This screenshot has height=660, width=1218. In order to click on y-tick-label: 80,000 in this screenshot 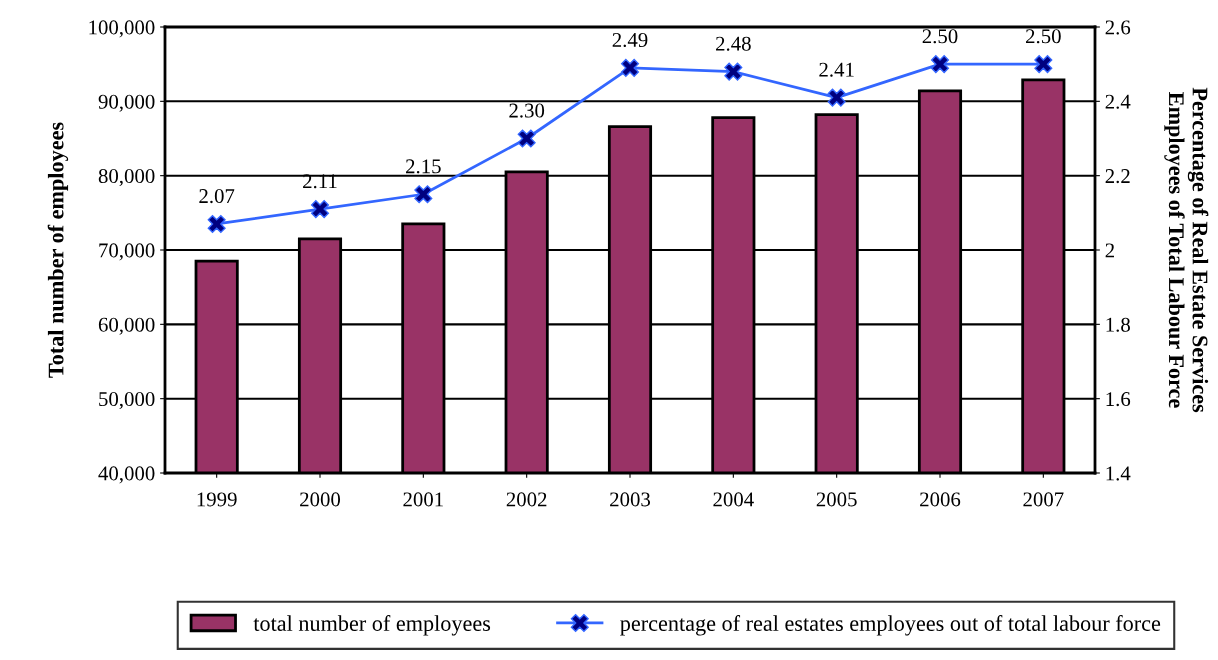, I will do `click(126, 178)`.